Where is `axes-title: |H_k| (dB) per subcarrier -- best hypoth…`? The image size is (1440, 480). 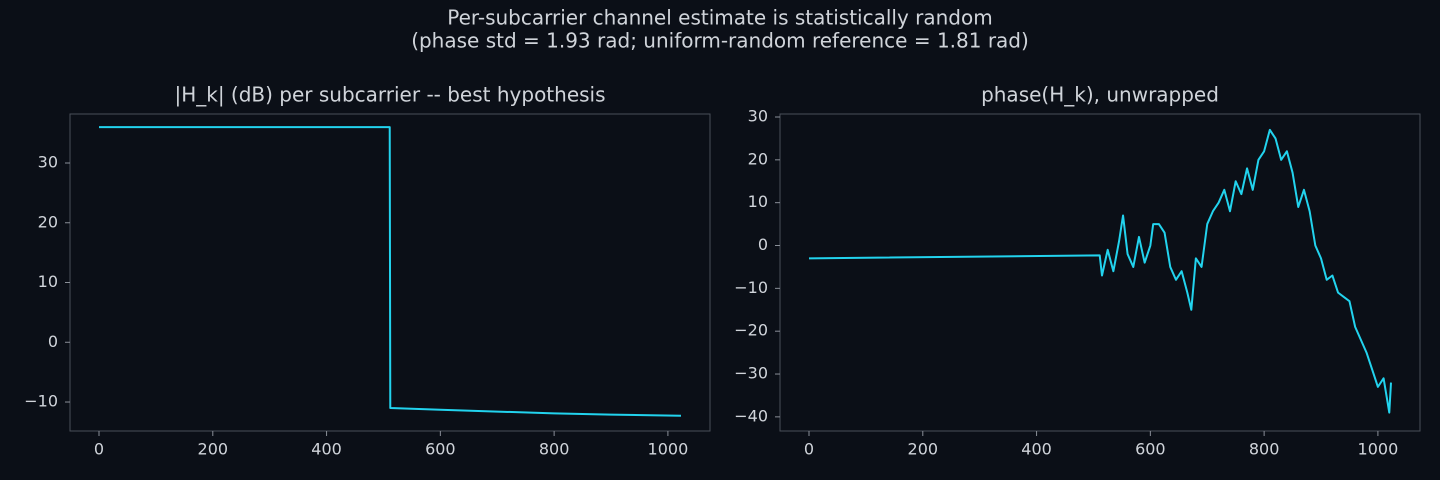 axes-title: |H_k| (dB) per subcarrier -- best hypoth… is located at coordinates (389, 95).